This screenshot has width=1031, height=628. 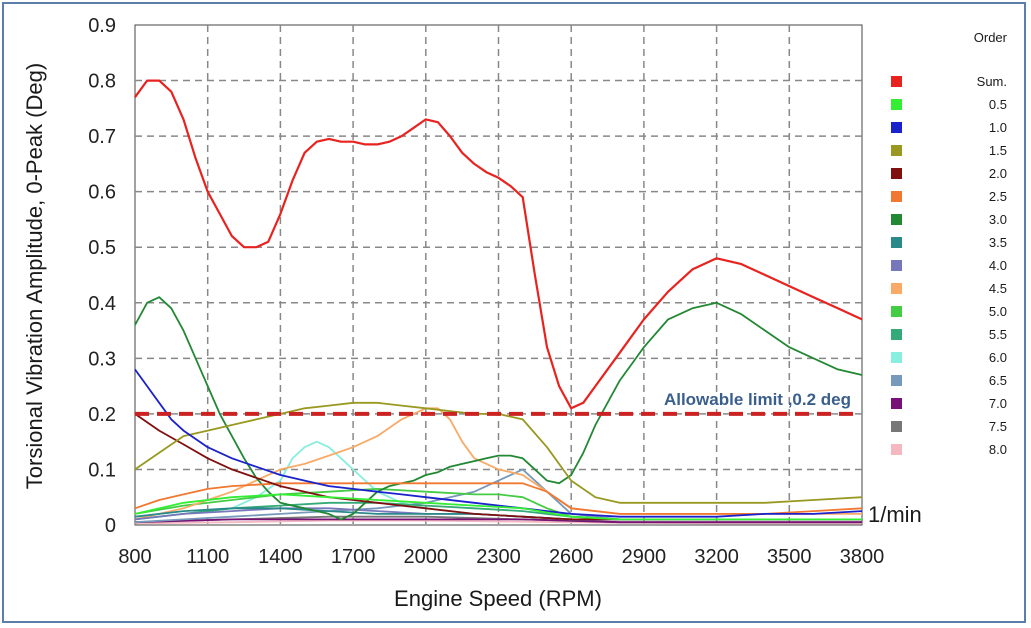 What do you see at coordinates (992, 81) in the screenshot?
I see `legend-label: Sum.` at bounding box center [992, 81].